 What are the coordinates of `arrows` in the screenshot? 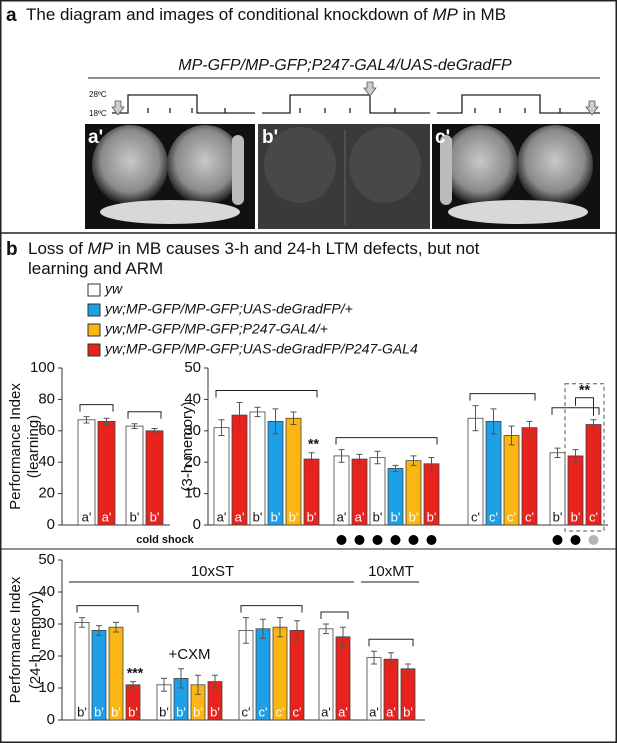 It's located at (355, 98).